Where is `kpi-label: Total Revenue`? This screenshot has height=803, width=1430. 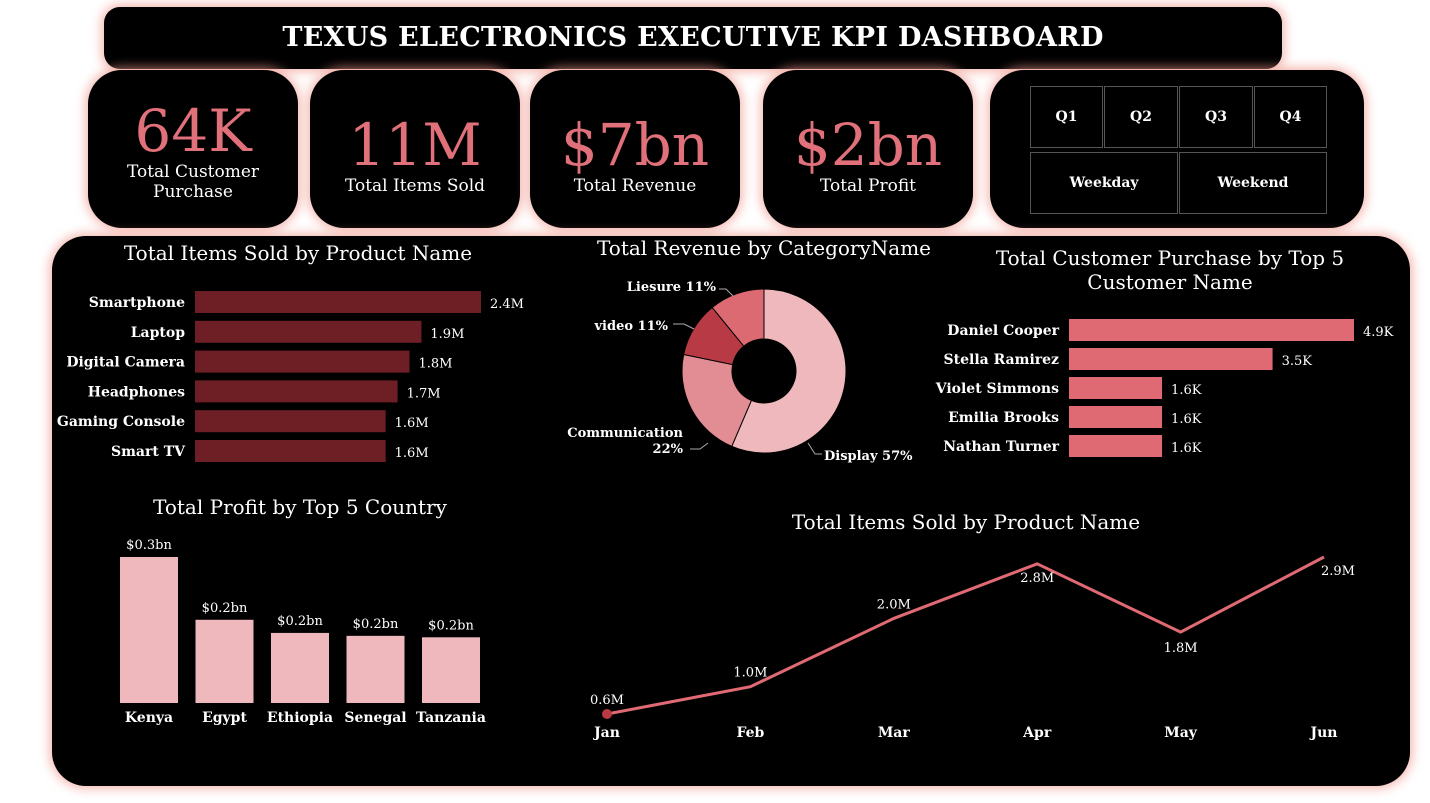
kpi-label: Total Revenue is located at coordinates (635, 186).